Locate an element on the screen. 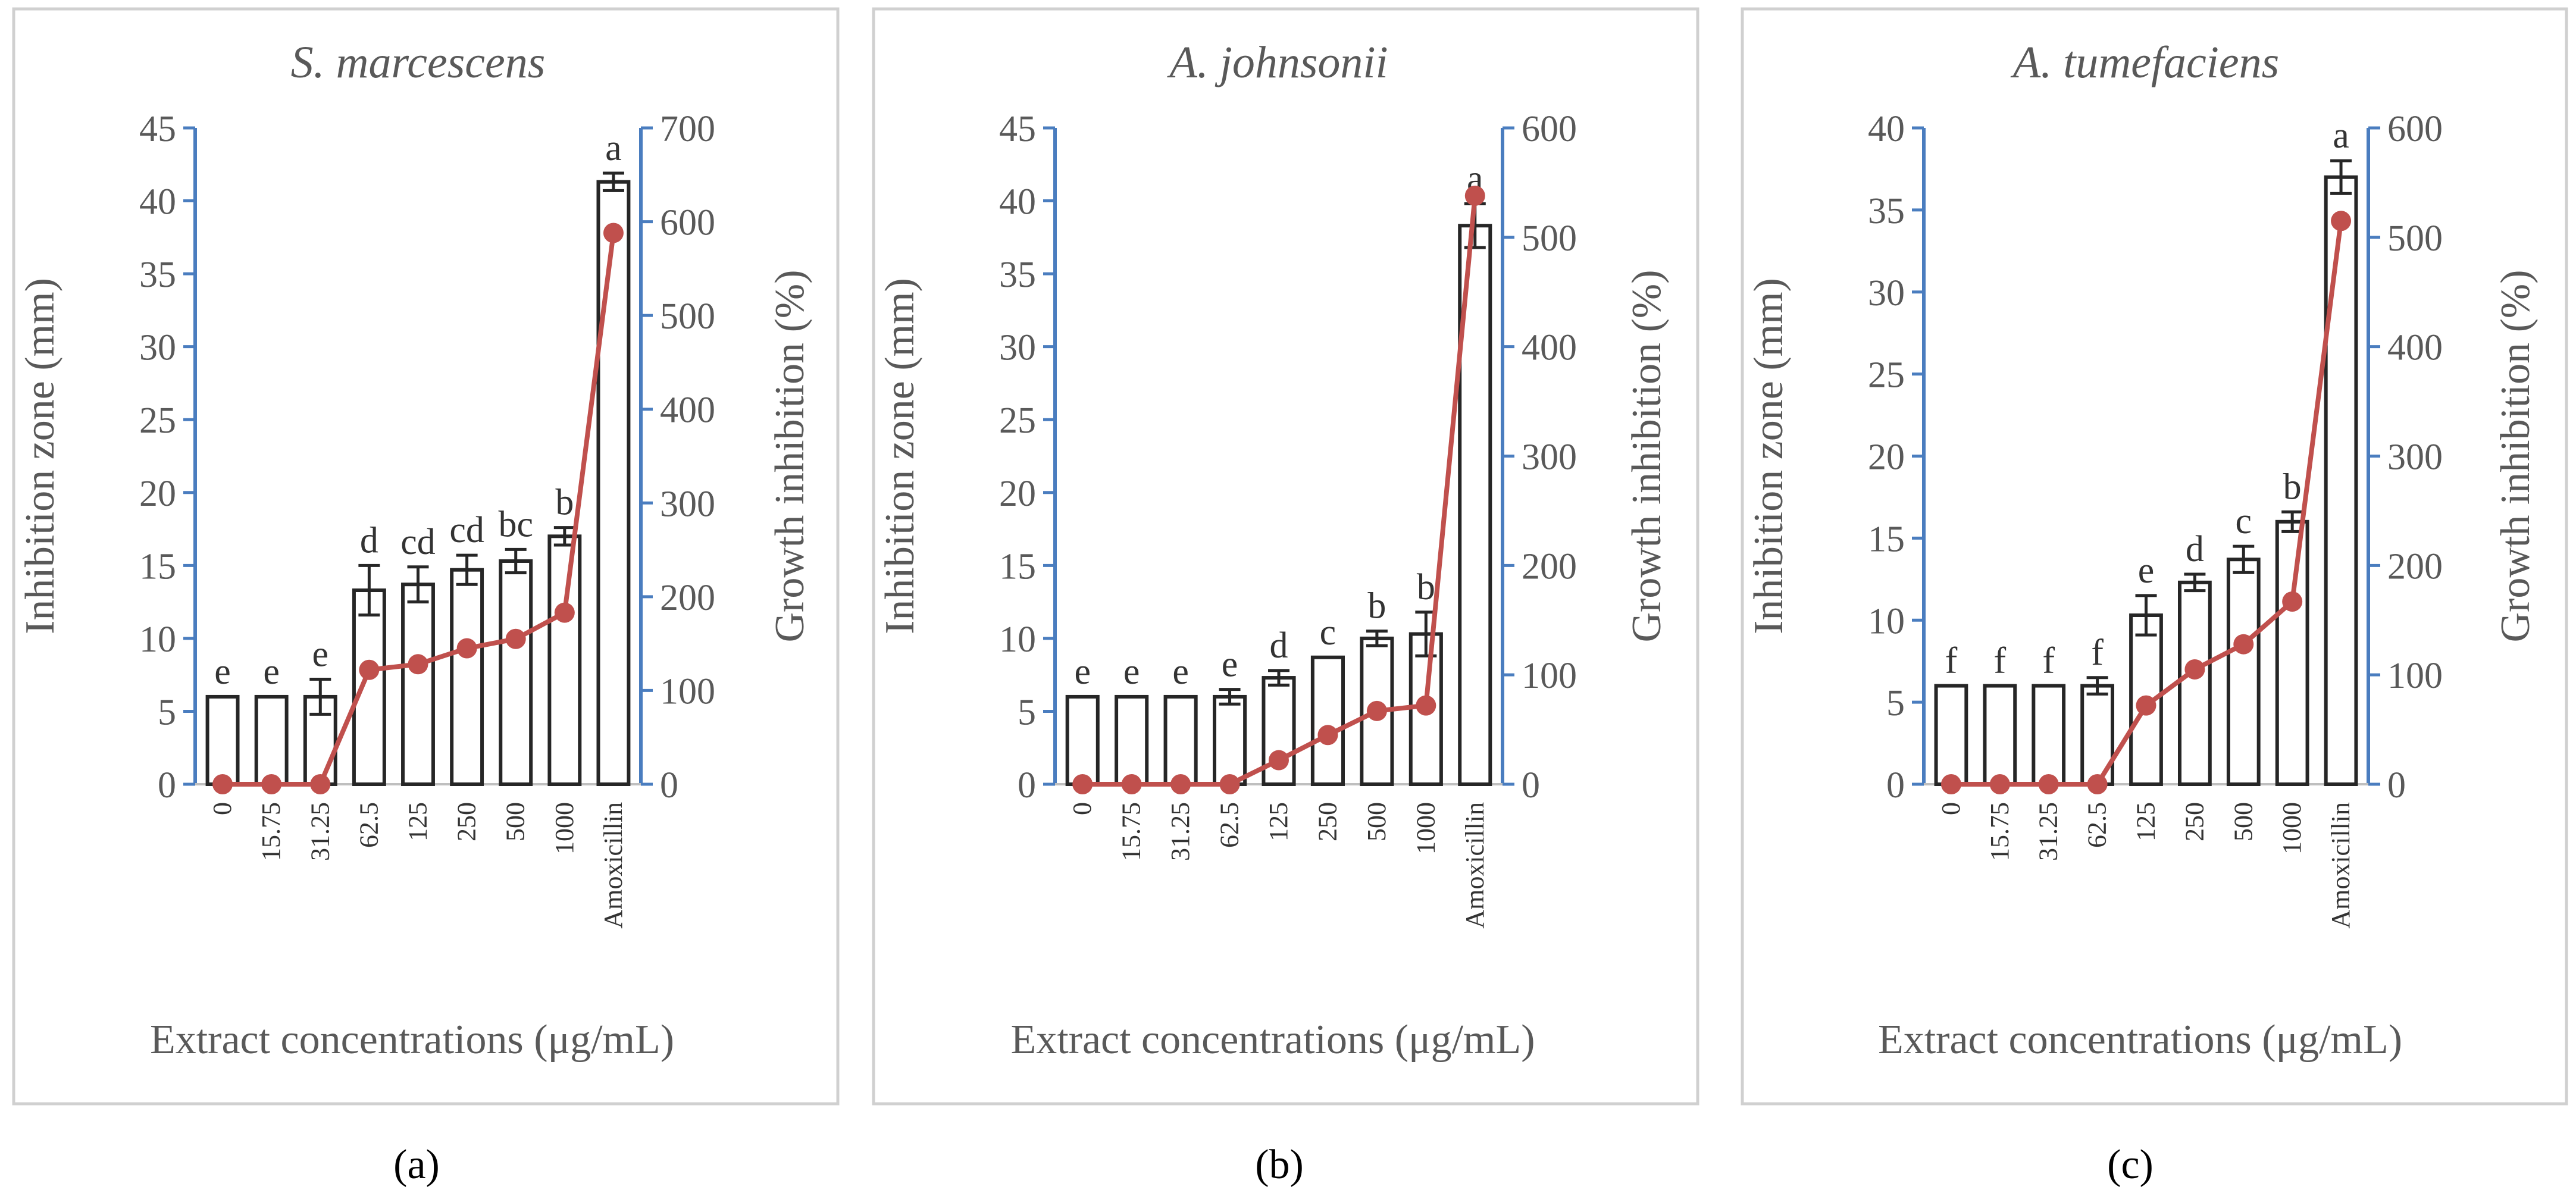 This screenshot has height=1196, width=2576. right-tick-label: 0 is located at coordinates (669, 786).